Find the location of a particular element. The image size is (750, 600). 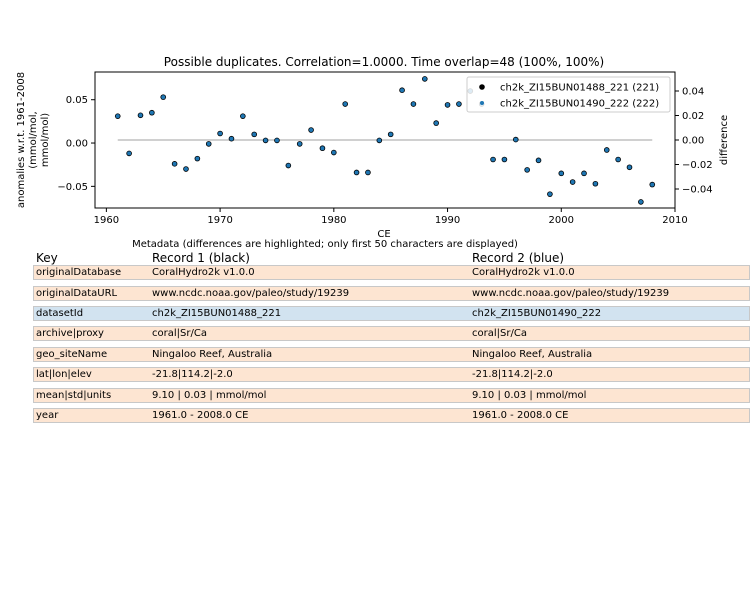

y2-tick-label: −0.04 is located at coordinates (697, 190).